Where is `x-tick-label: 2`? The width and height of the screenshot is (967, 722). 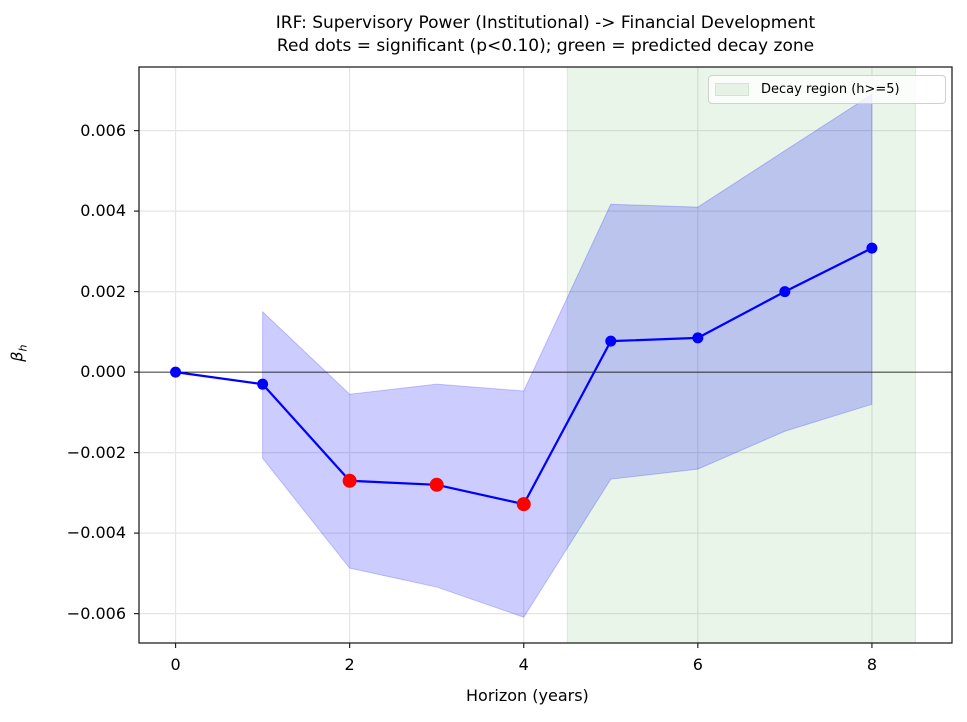 x-tick-label: 2 is located at coordinates (349, 664).